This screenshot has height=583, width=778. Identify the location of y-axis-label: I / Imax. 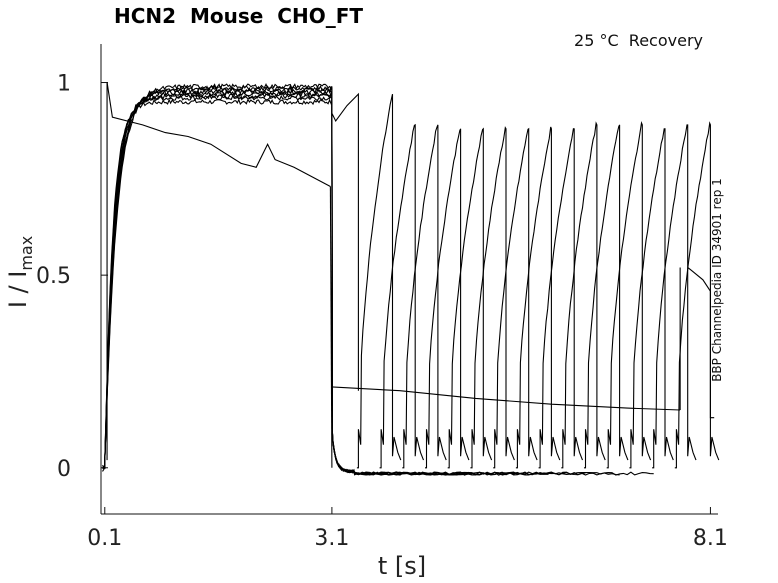
(20, 272).